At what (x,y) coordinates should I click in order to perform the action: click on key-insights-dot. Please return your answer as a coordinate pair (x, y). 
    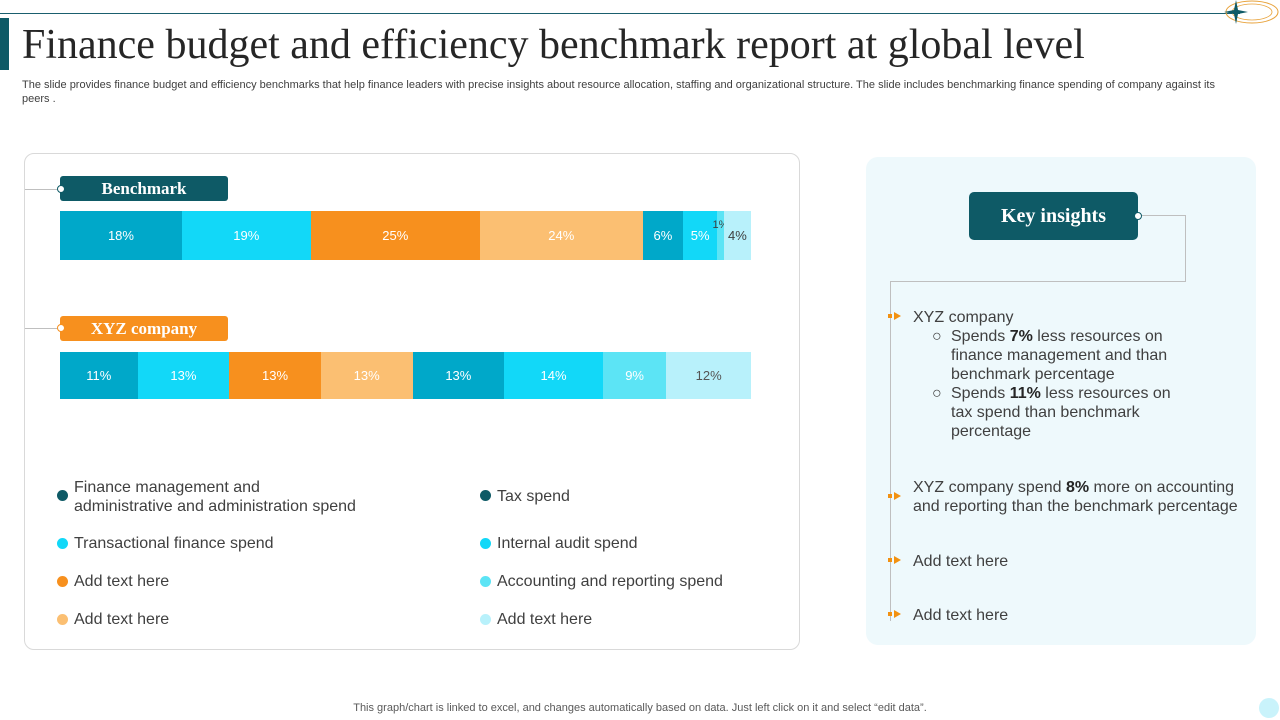
    Looking at the image, I should click on (1138, 216).